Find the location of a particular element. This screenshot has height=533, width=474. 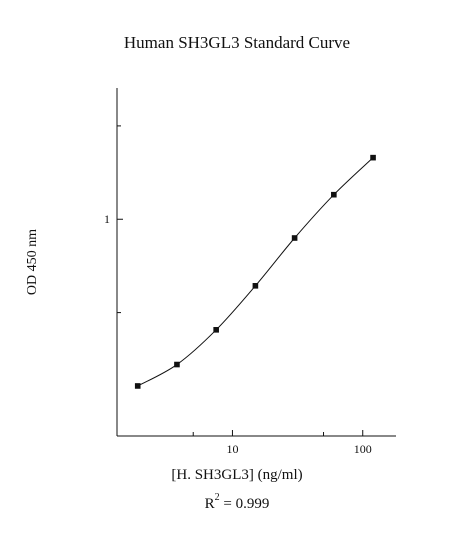

x-axis-label: [H. SH3GL3] (ng/ml) is located at coordinates (237, 475).